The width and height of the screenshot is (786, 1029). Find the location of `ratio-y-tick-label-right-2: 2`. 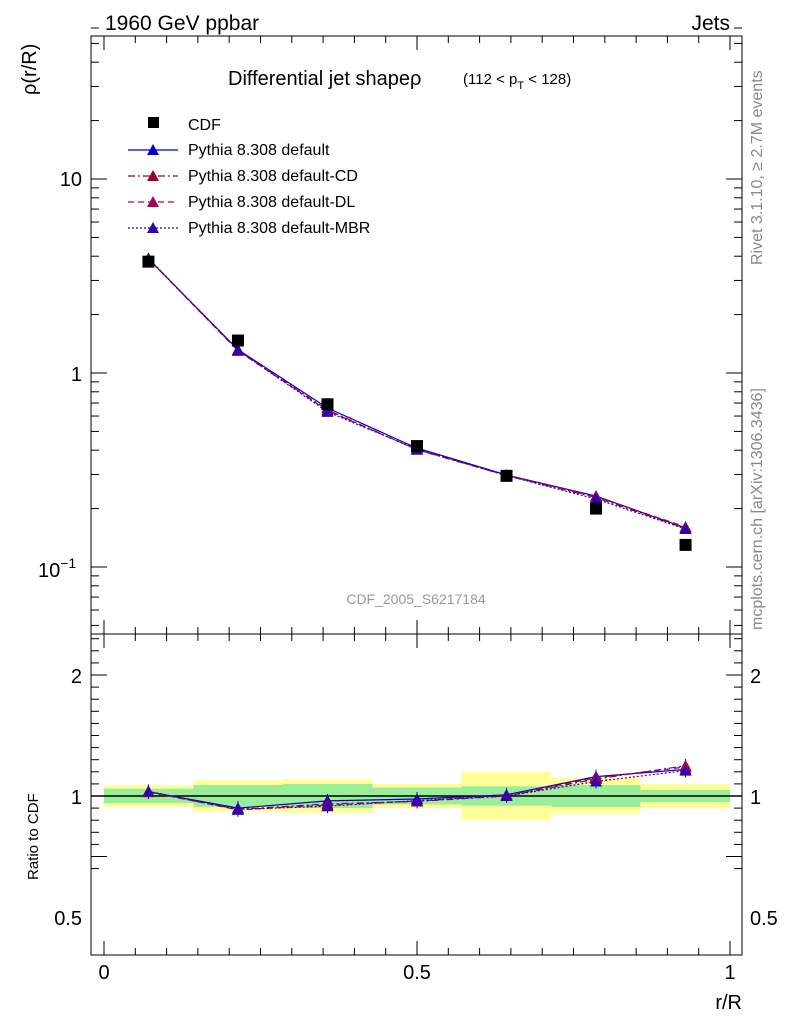

ratio-y-tick-label-right-2: 2 is located at coordinates (755, 677).